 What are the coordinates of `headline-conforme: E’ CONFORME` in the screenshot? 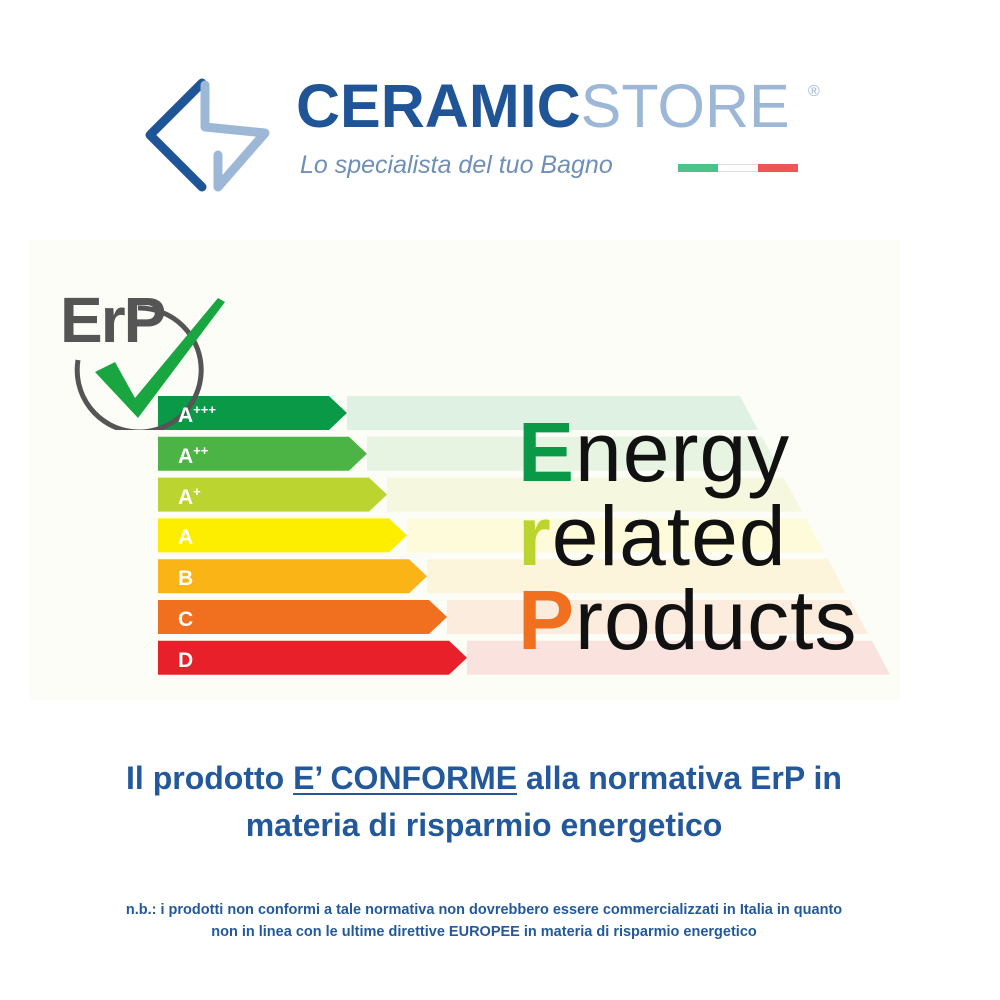 It's located at (405, 778).